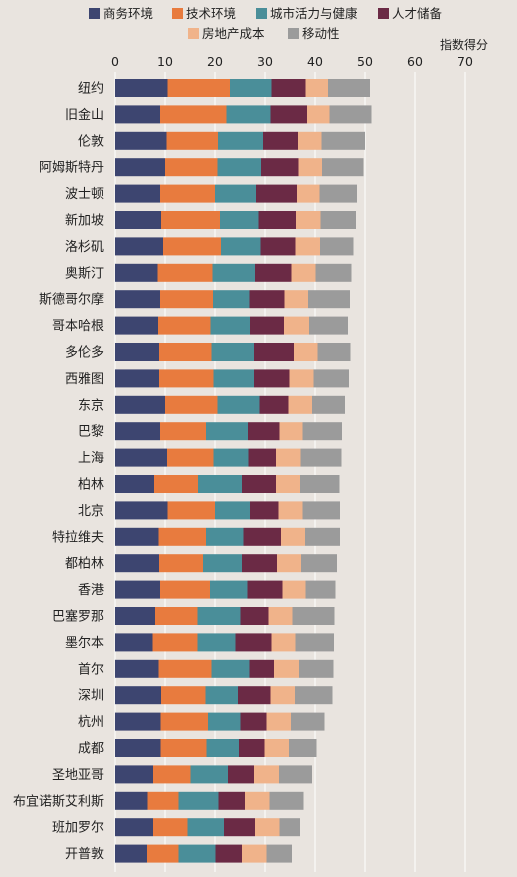 This screenshot has width=517, height=877. What do you see at coordinates (128, 13) in the screenshot?
I see `legend-label: 商务环境` at bounding box center [128, 13].